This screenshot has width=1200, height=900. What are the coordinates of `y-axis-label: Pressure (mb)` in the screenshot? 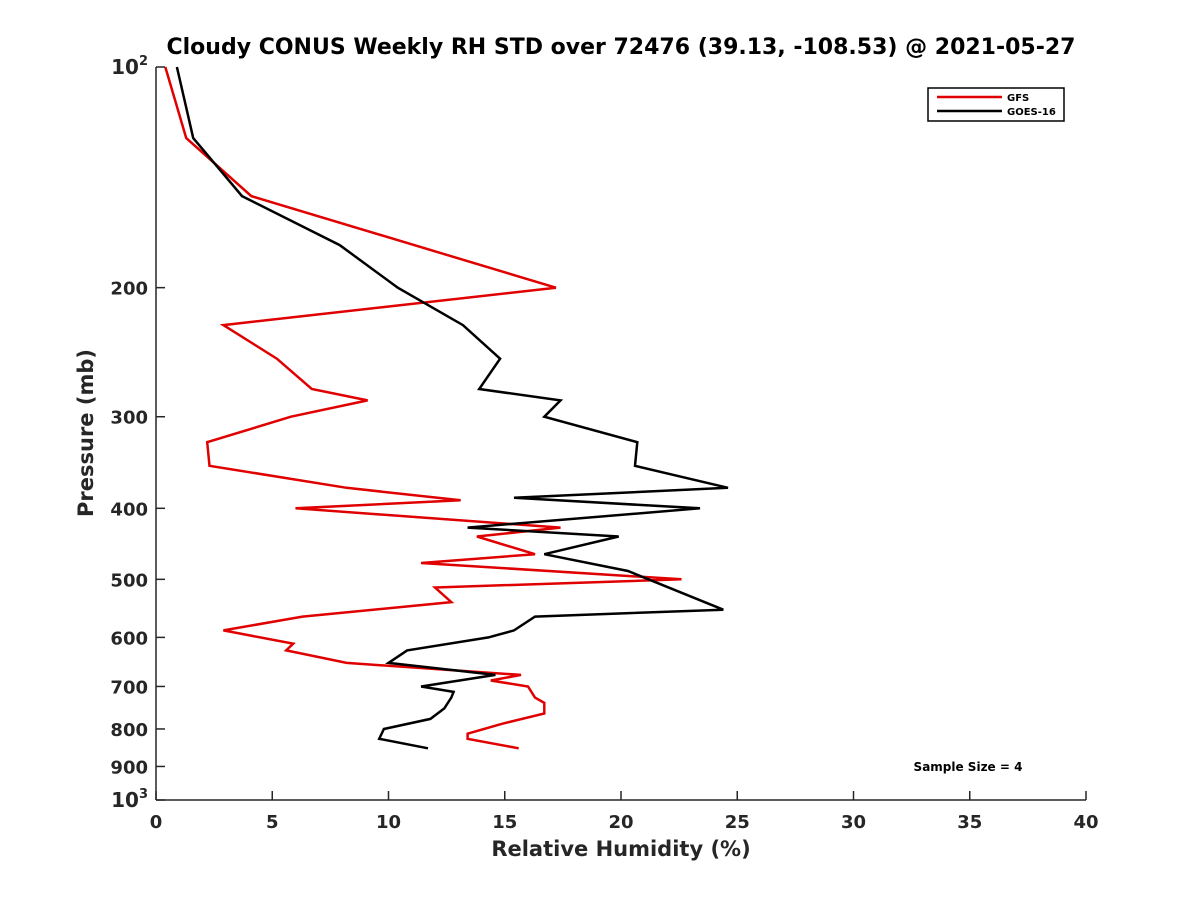 It's located at (86, 433).